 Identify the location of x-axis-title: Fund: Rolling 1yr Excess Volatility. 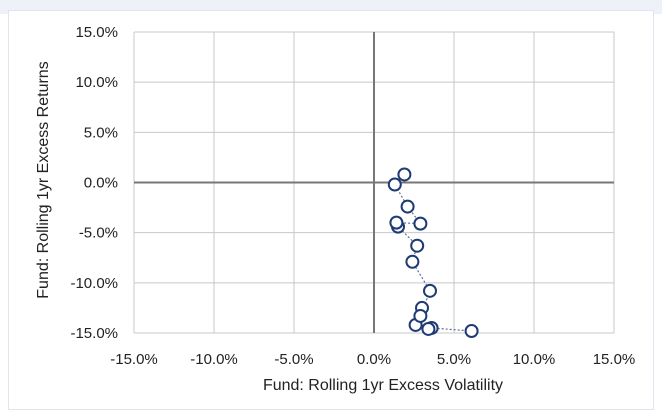
(383, 385).